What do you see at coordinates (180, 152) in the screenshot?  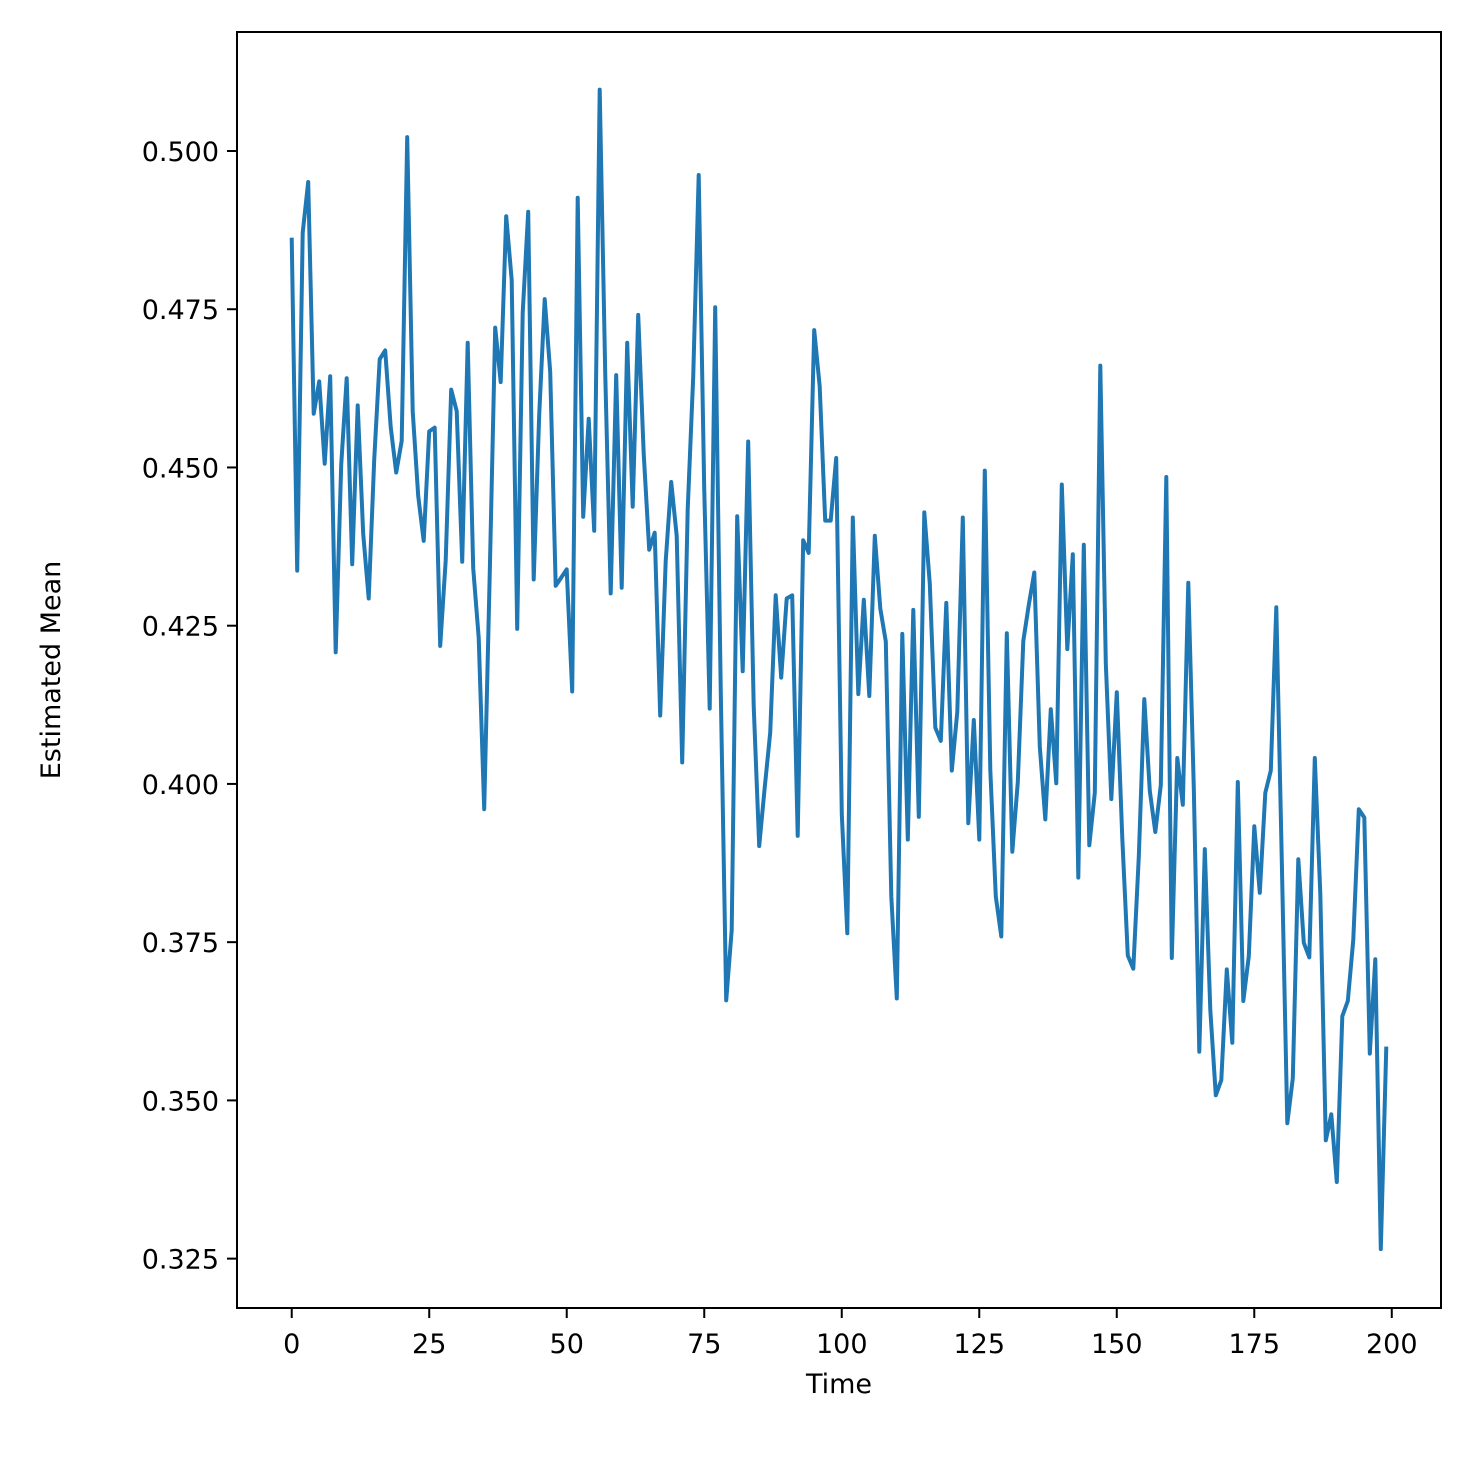 I see `y-tick-label: 0.500` at bounding box center [180, 152].